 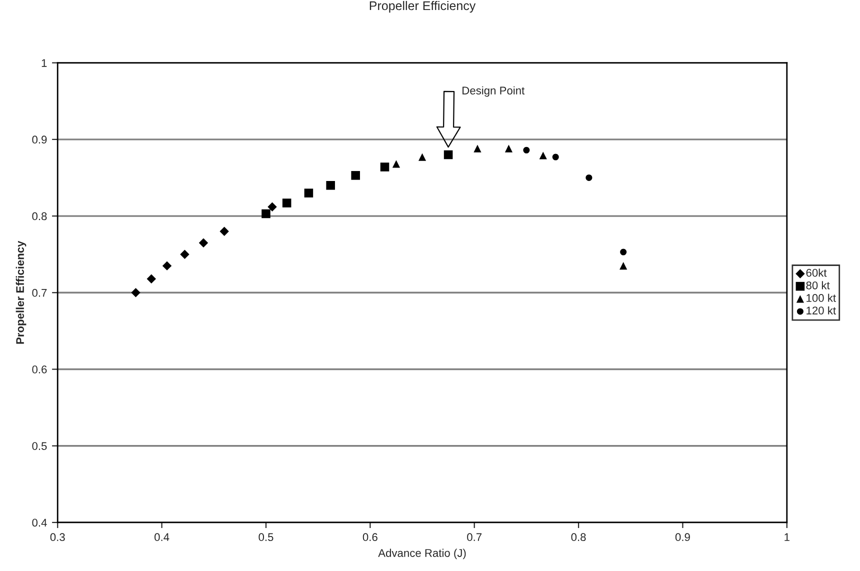 I want to click on x-tick-label: 1, so click(x=787, y=537).